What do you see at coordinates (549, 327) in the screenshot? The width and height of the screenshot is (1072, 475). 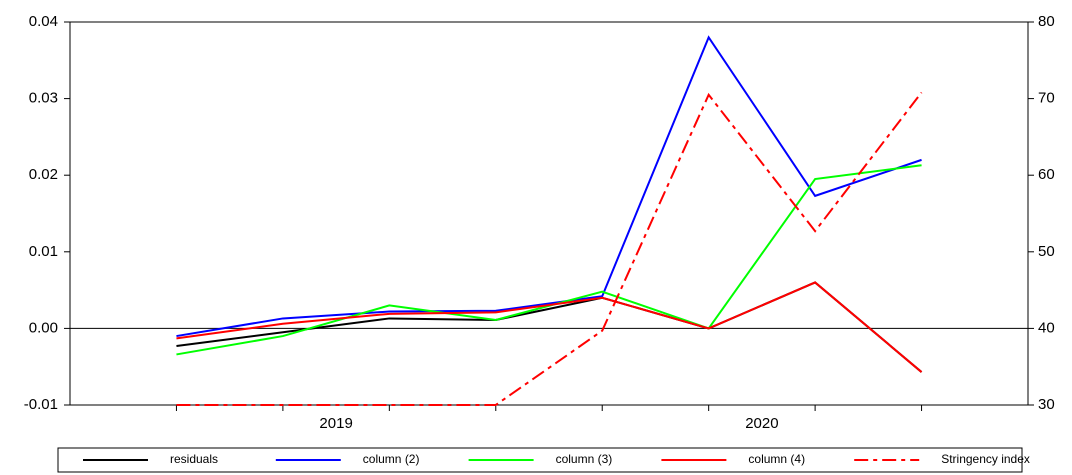 I see `series-line` at bounding box center [549, 327].